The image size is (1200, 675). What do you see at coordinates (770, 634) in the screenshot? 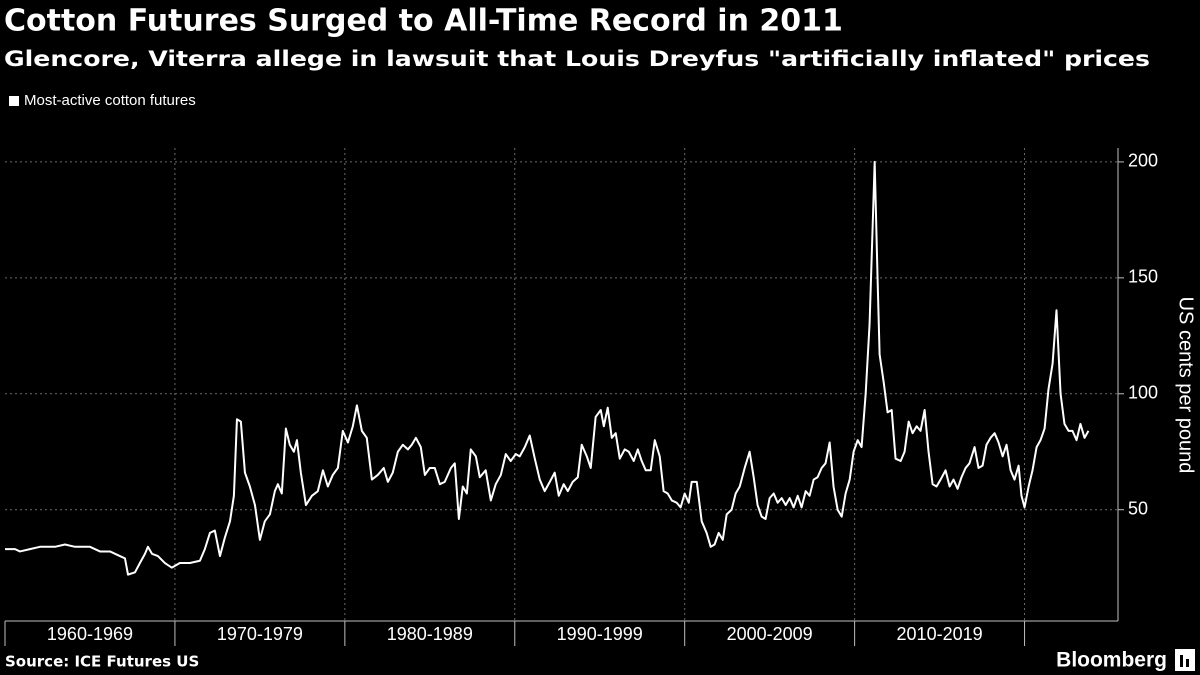
I see `x-tick-label: 2000-2009` at bounding box center [770, 634].